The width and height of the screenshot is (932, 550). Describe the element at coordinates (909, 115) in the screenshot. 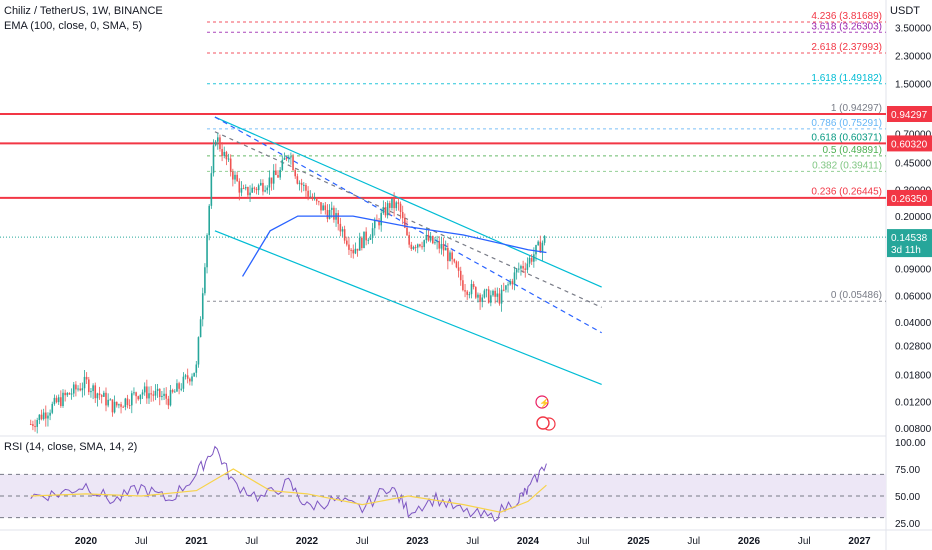

I see `level-badge: 0.94297` at that location.